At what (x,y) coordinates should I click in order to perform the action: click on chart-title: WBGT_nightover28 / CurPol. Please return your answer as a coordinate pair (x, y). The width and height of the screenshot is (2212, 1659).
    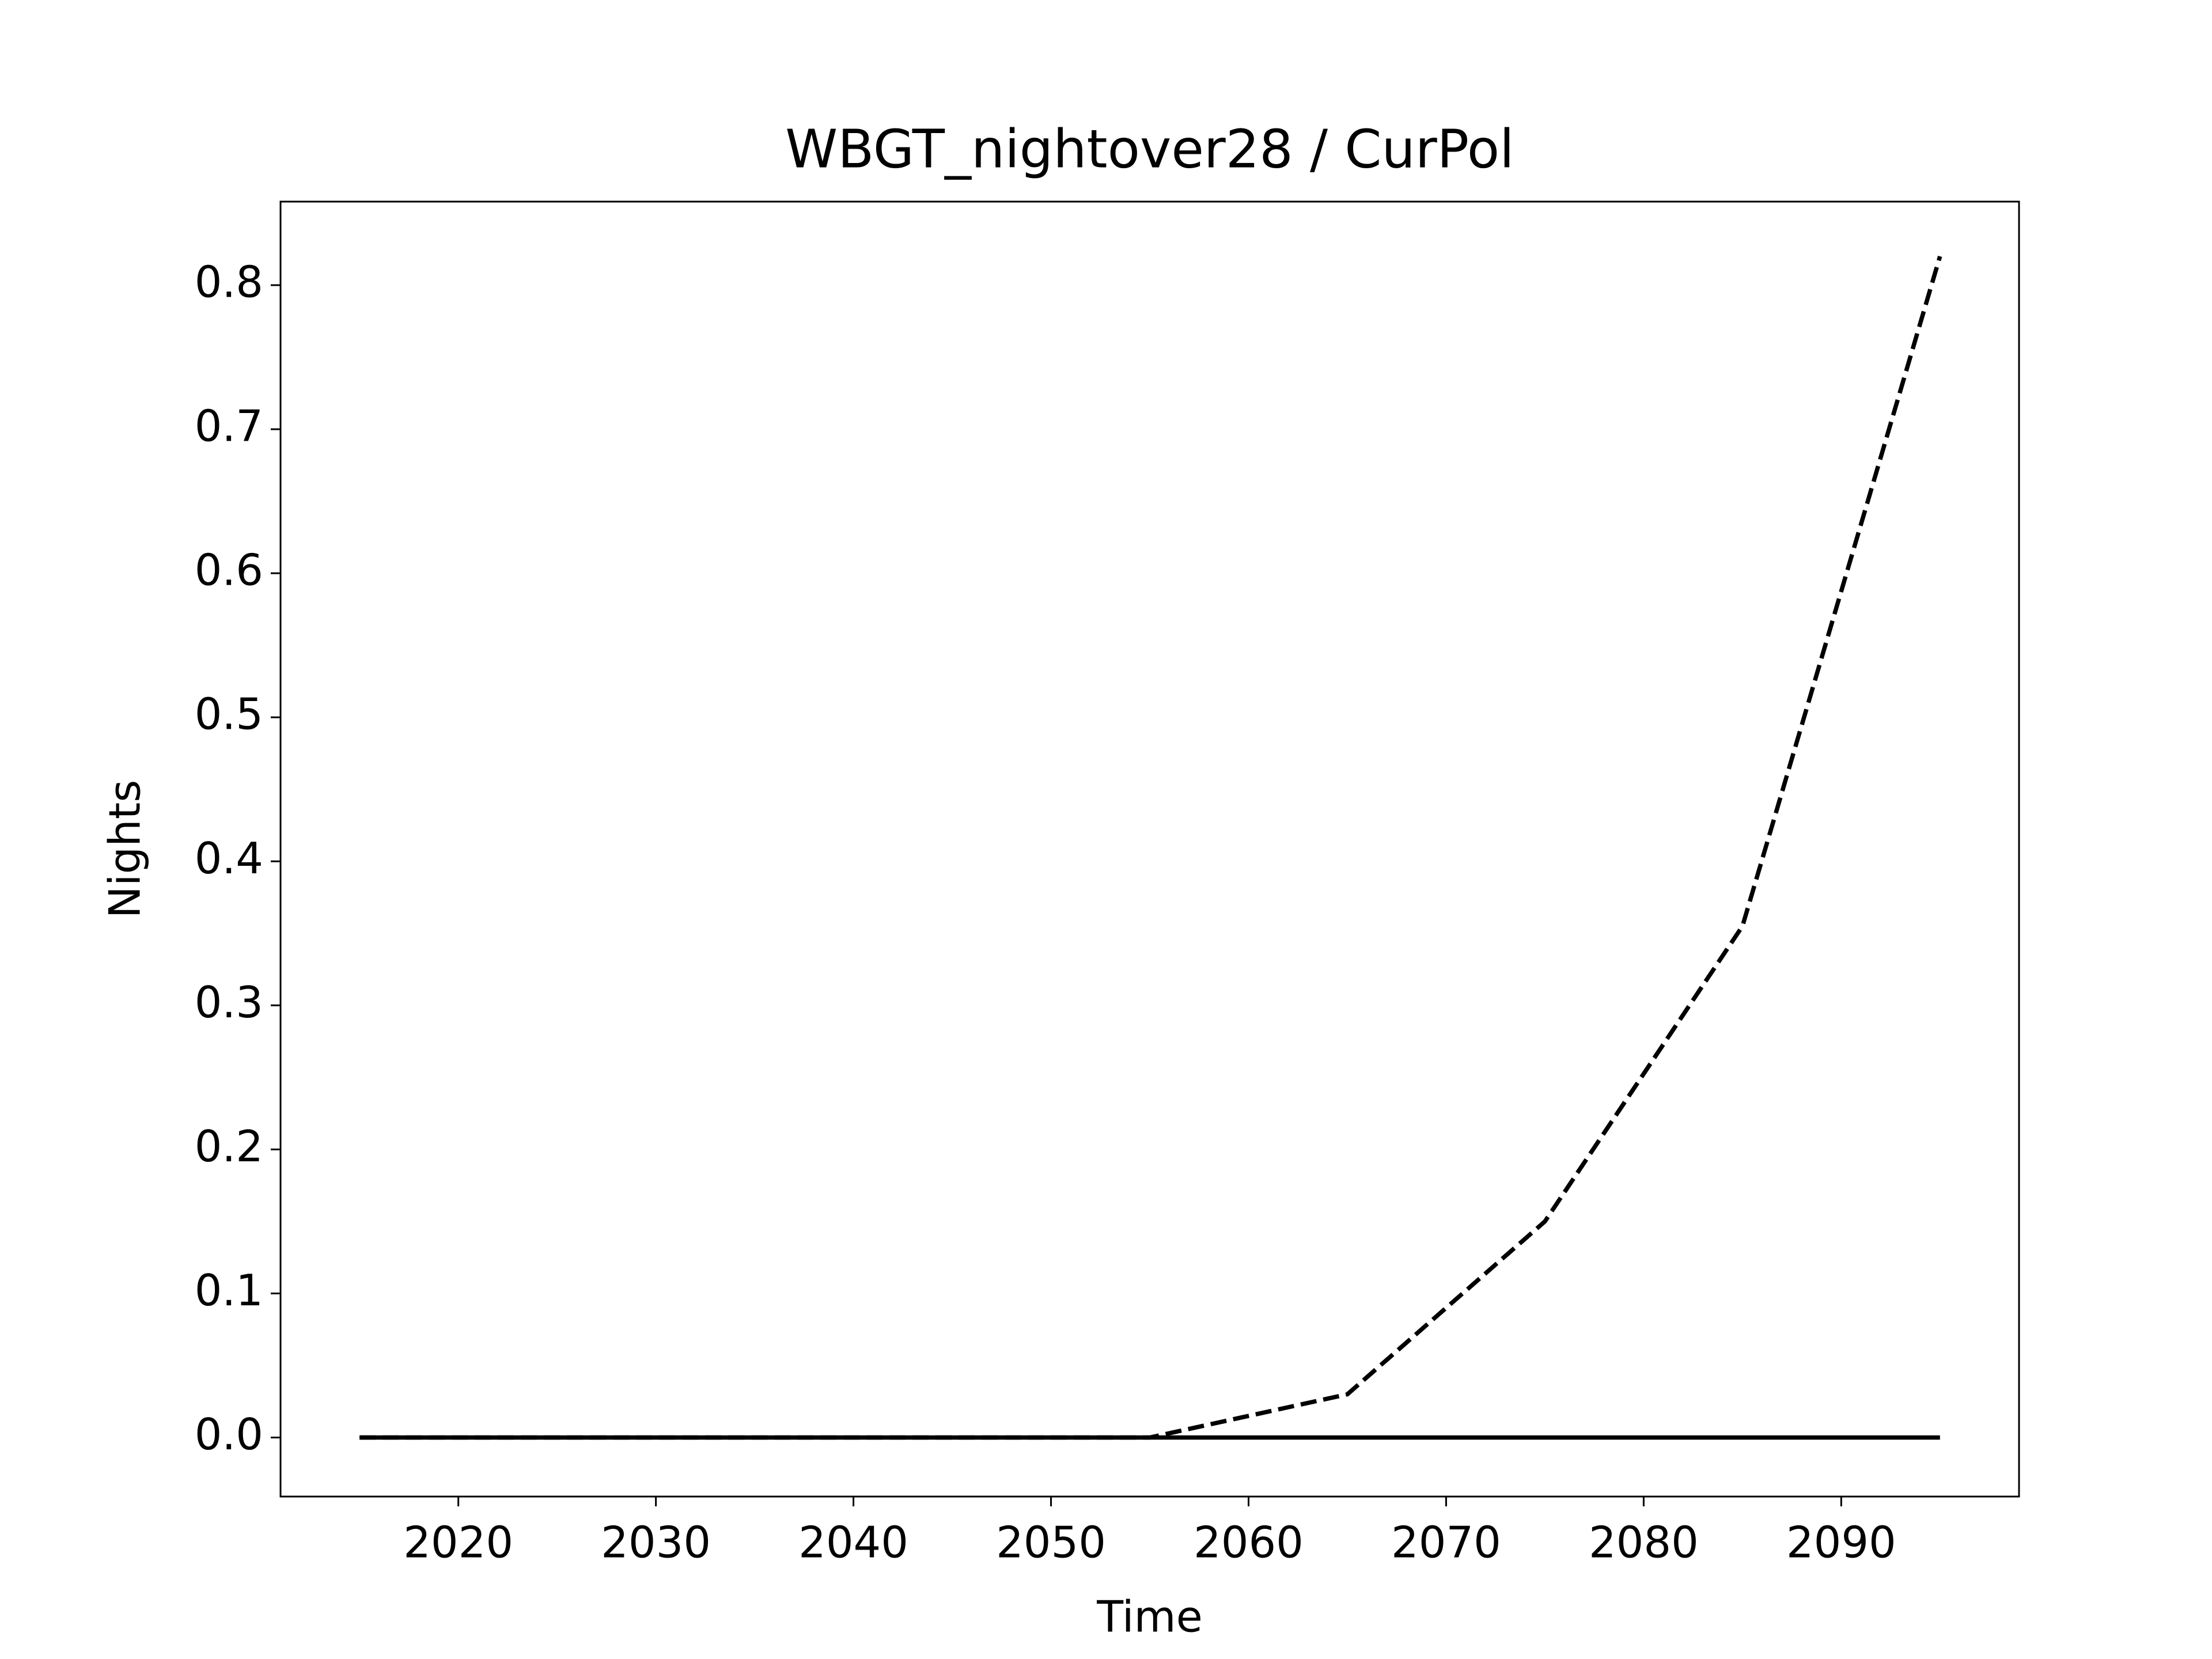
    Looking at the image, I should click on (1149, 149).